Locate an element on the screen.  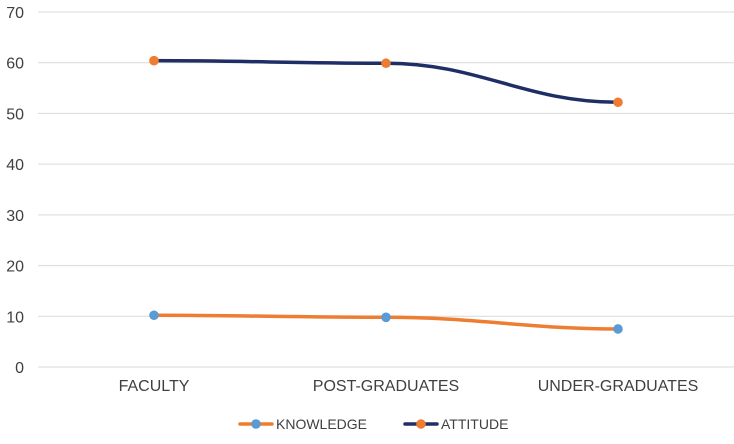
y-tick-label: 0 is located at coordinates (19, 368).